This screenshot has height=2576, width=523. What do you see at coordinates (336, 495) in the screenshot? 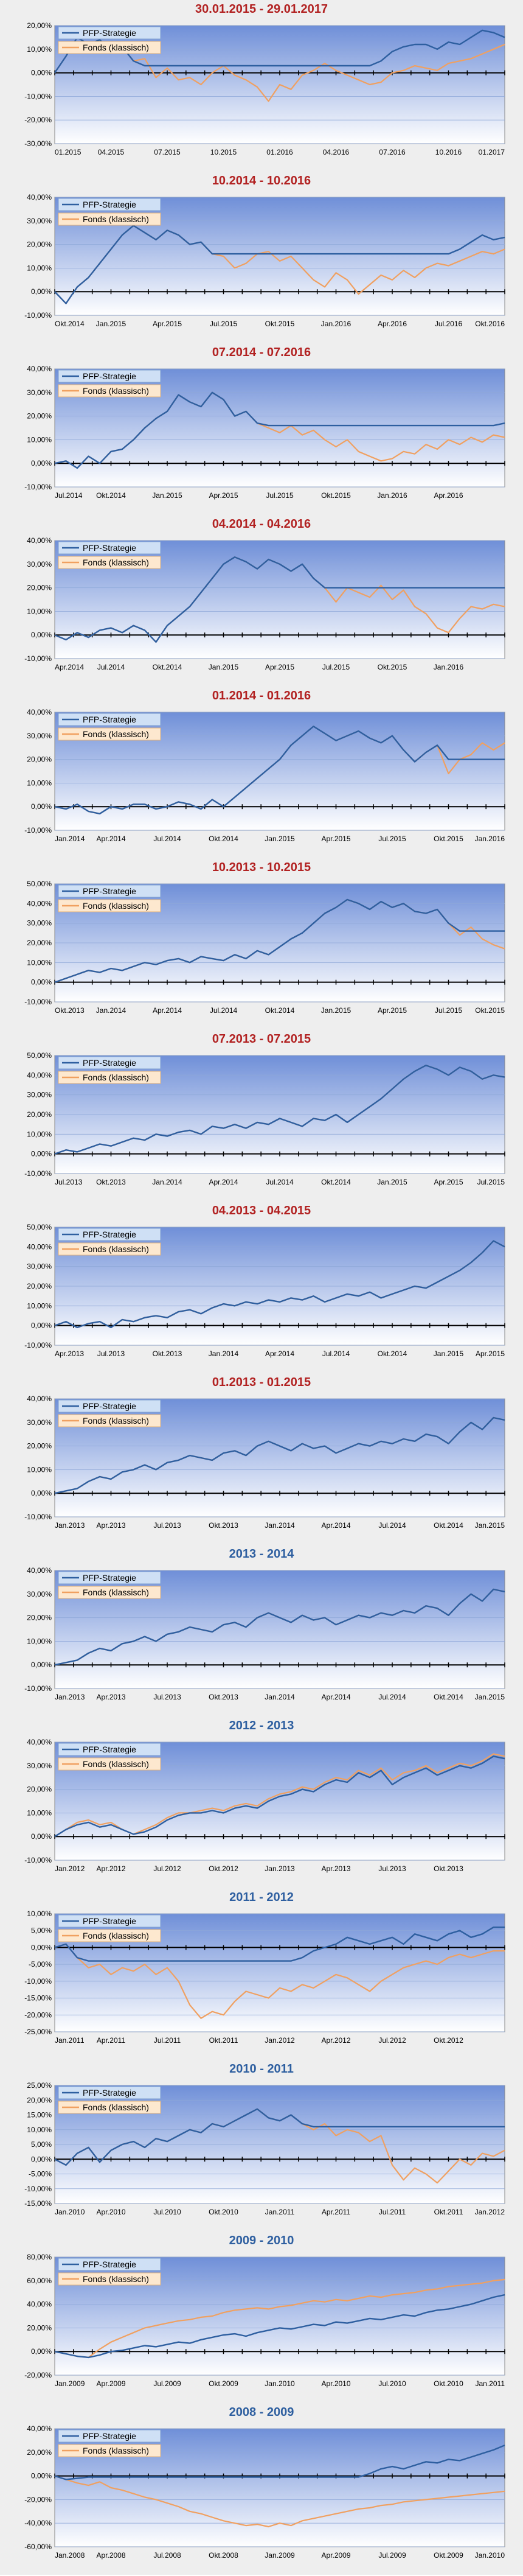
I see `x-tick-label: Okt.2015` at bounding box center [336, 495].